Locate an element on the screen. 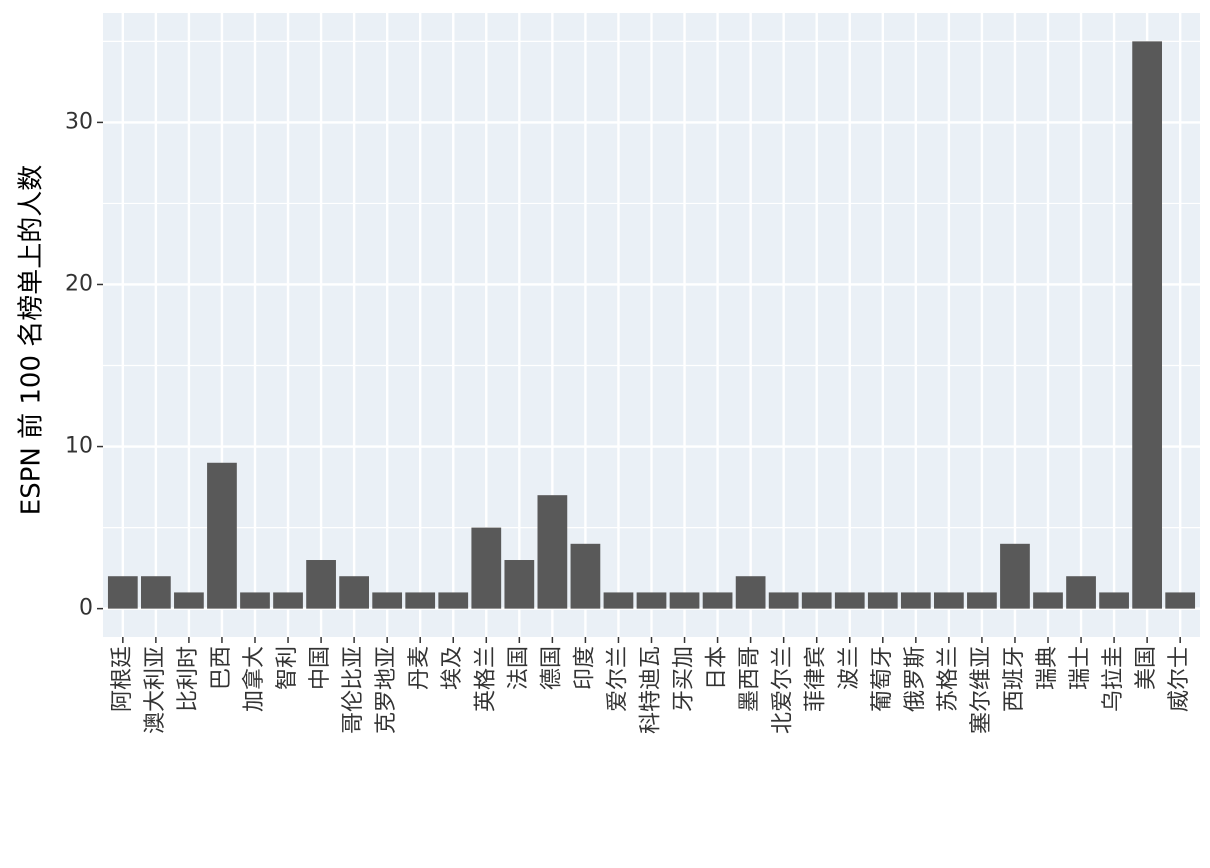 This screenshot has width=1210, height=868. x-tick-label: 美国 is located at coordinates (1146, 668).